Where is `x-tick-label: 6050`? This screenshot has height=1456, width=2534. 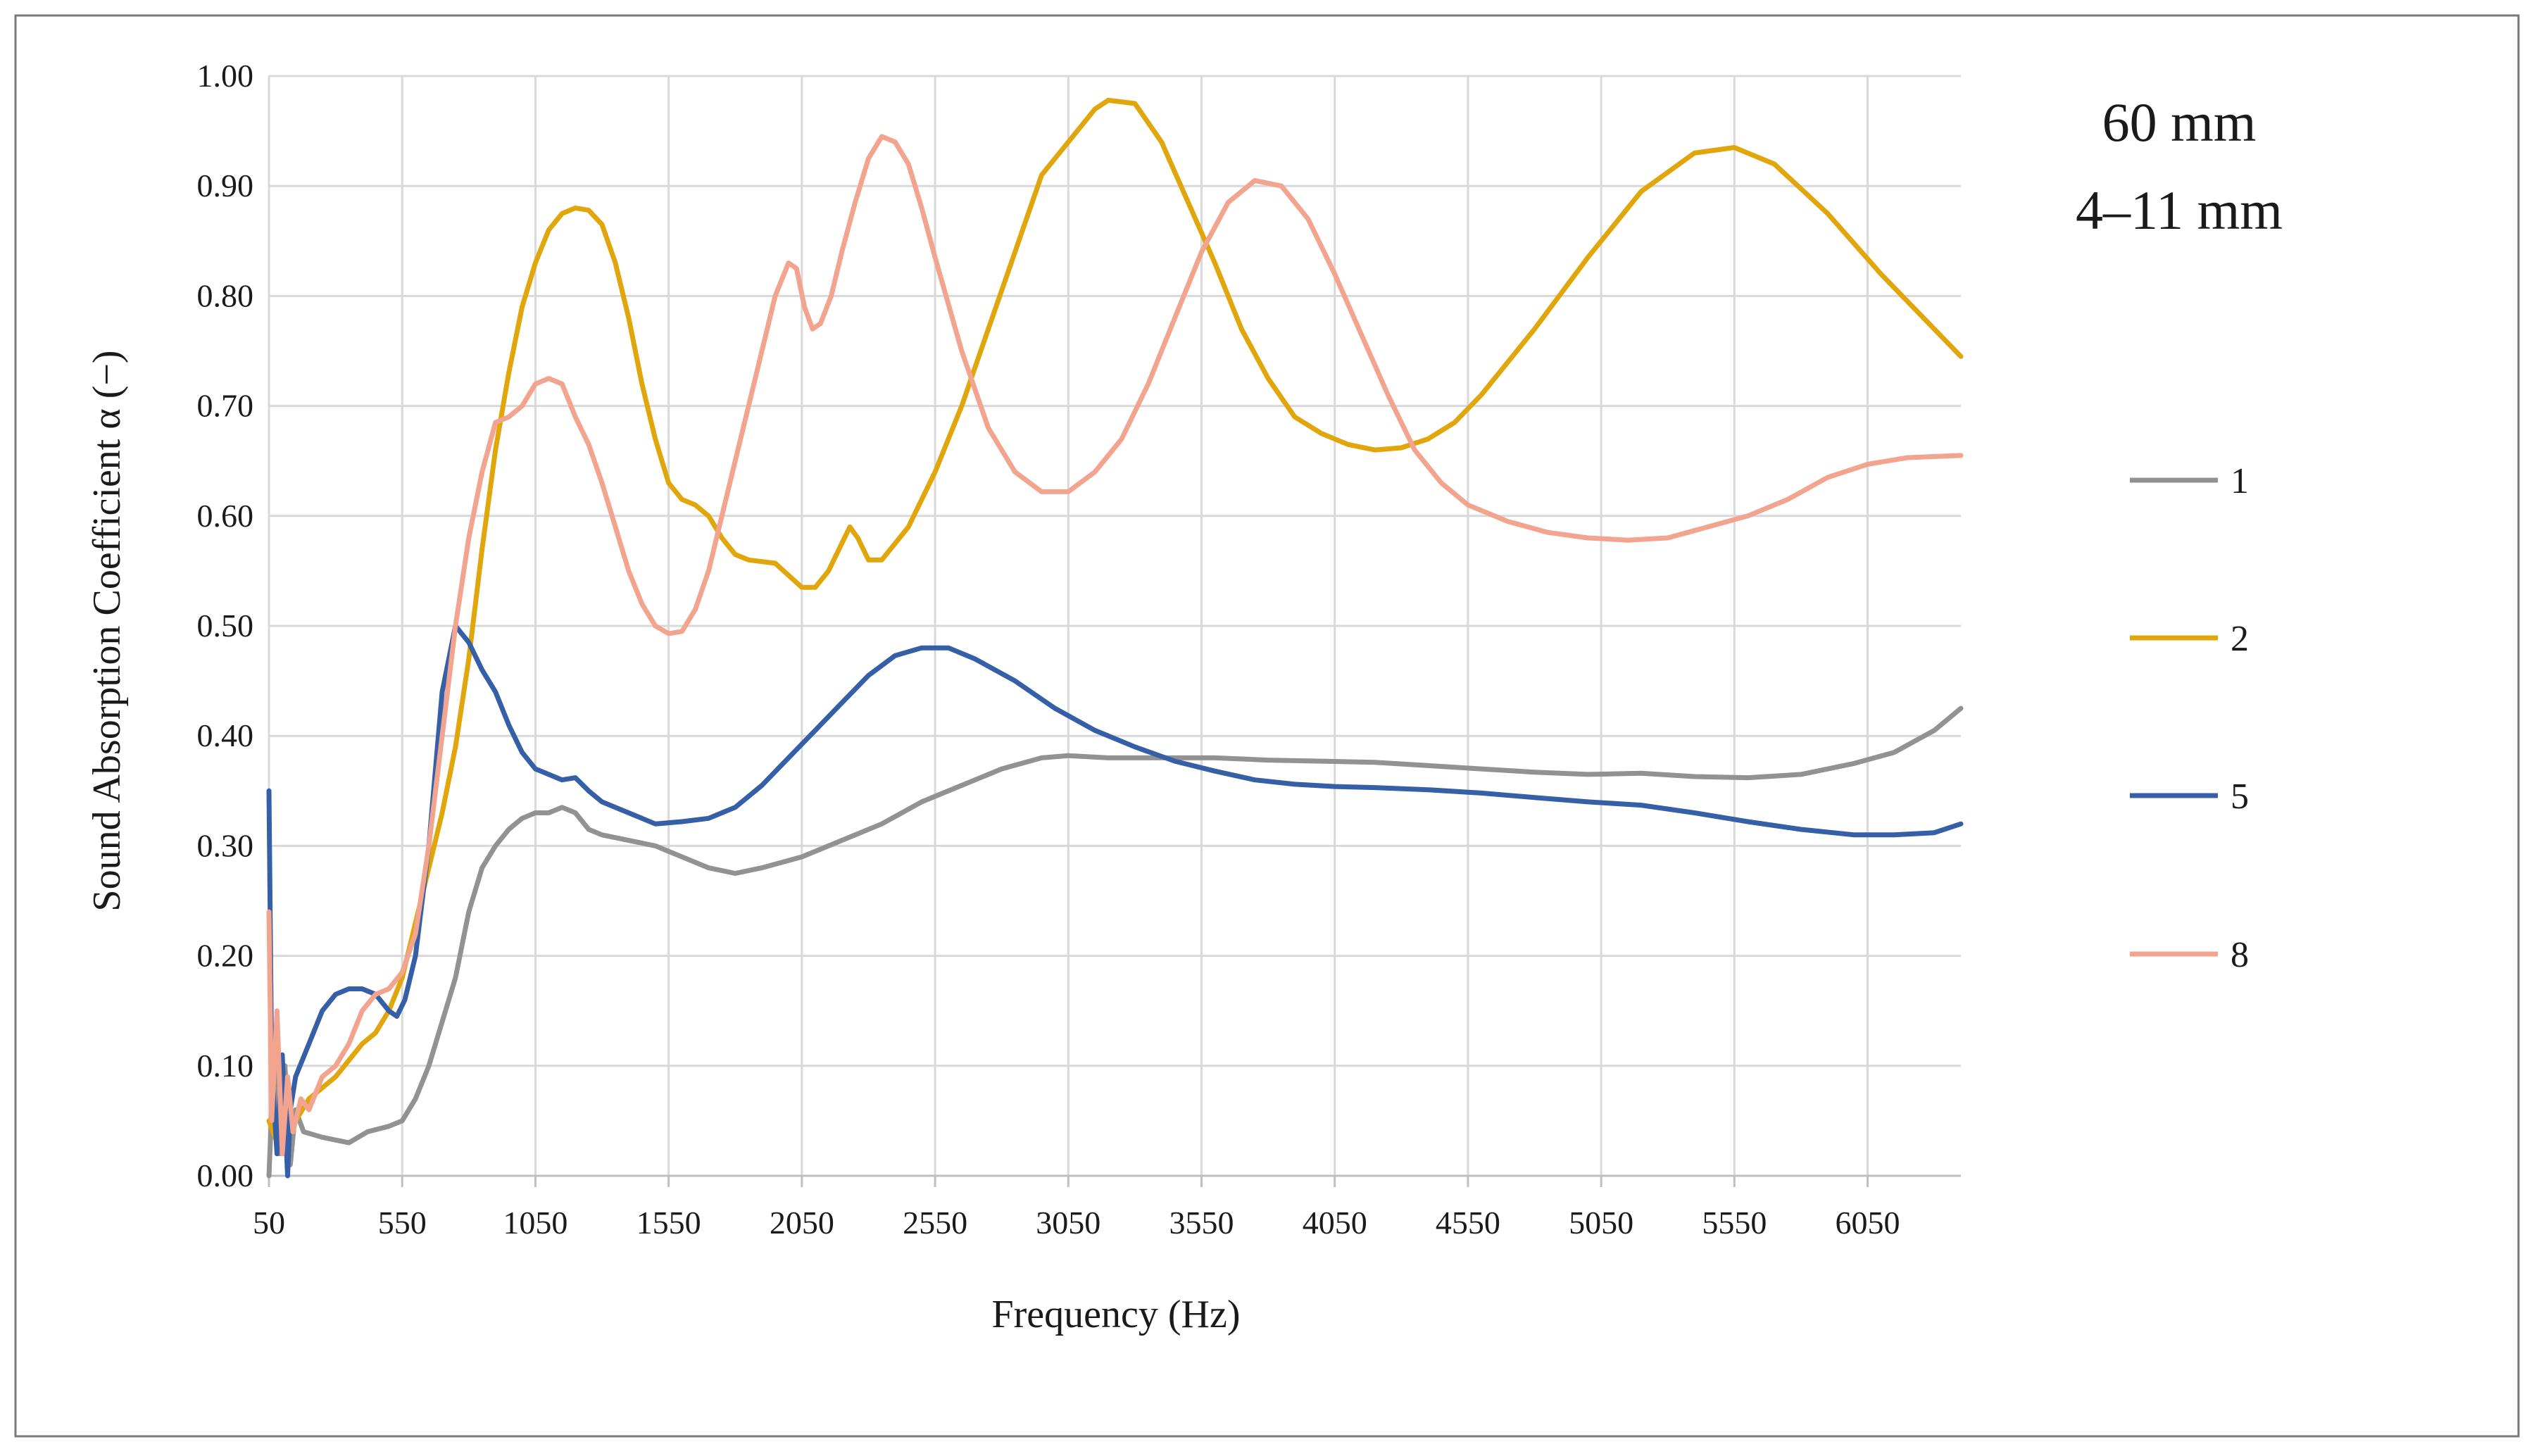 x-tick-label: 6050 is located at coordinates (1868, 1223).